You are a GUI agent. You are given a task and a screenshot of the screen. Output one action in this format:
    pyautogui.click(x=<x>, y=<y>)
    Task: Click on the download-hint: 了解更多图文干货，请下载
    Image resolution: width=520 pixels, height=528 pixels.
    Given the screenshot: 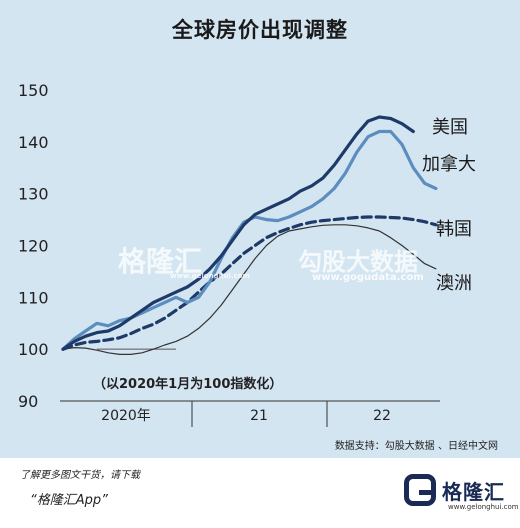 What is the action you would take?
    pyautogui.click(x=80, y=475)
    